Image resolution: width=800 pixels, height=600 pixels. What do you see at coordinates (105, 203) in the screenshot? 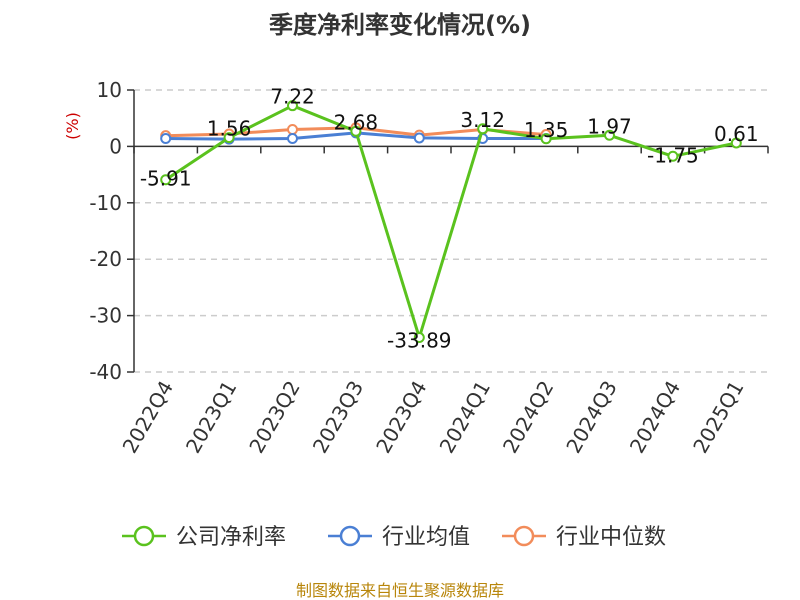
I see `y-tick-label: -10` at bounding box center [105, 203].